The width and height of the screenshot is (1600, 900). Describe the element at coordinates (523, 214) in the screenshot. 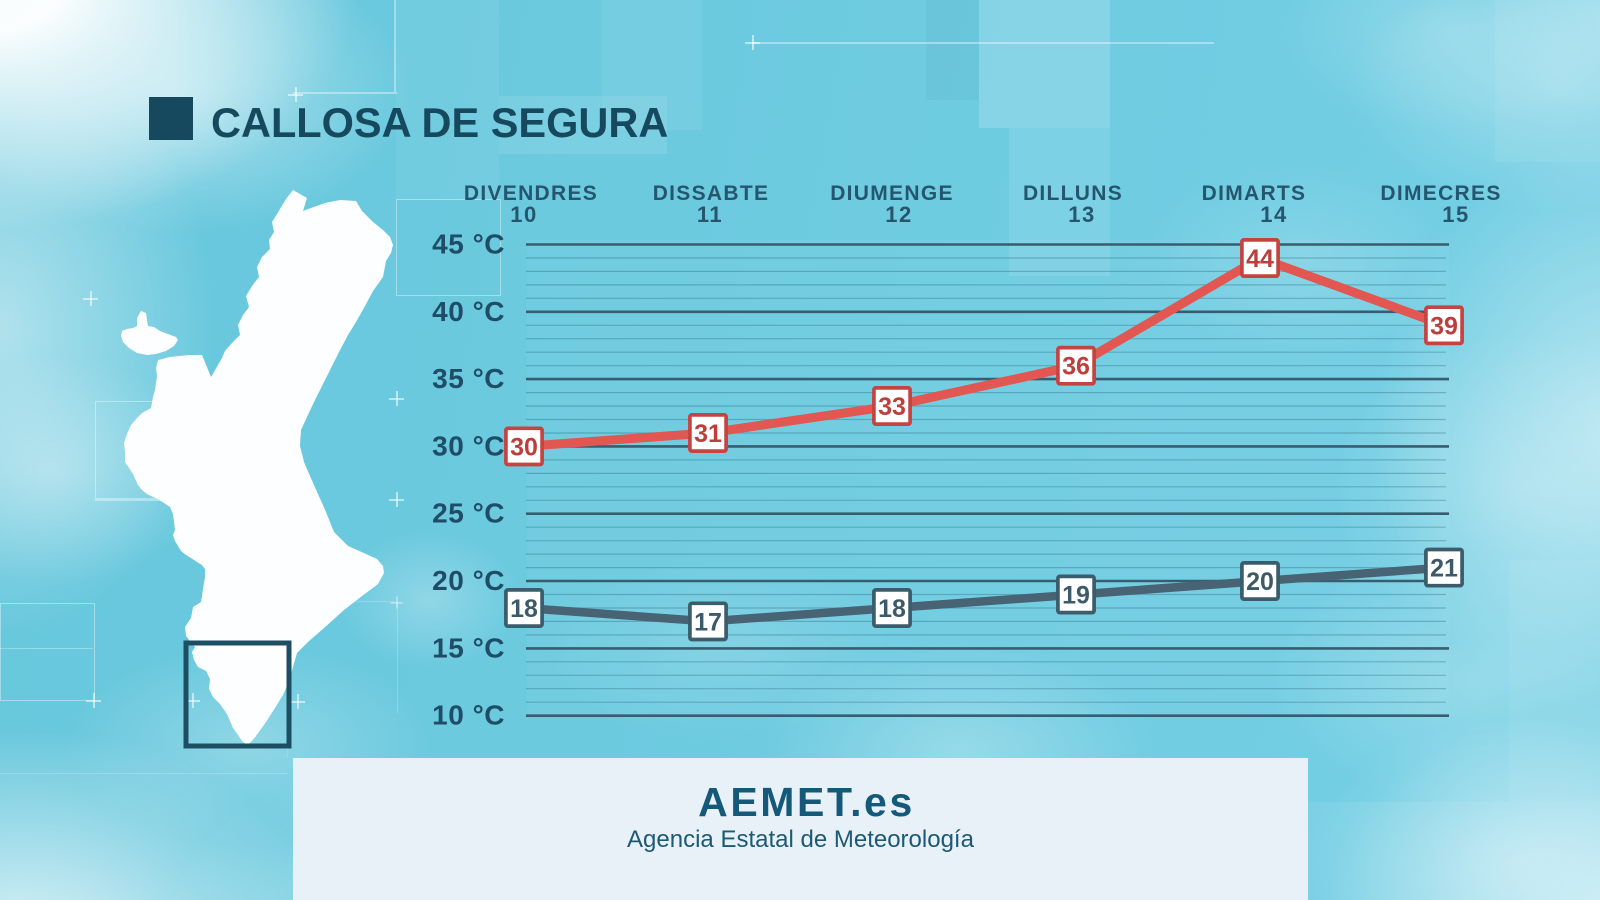

I see `svg-text: 10` at that location.